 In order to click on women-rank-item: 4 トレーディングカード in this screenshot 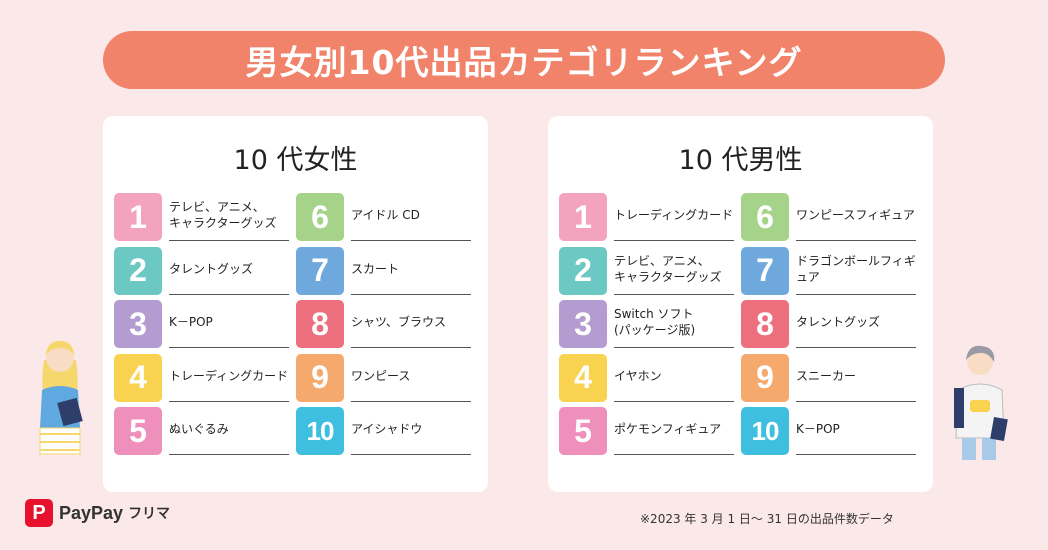, I will do `click(201, 377)`.